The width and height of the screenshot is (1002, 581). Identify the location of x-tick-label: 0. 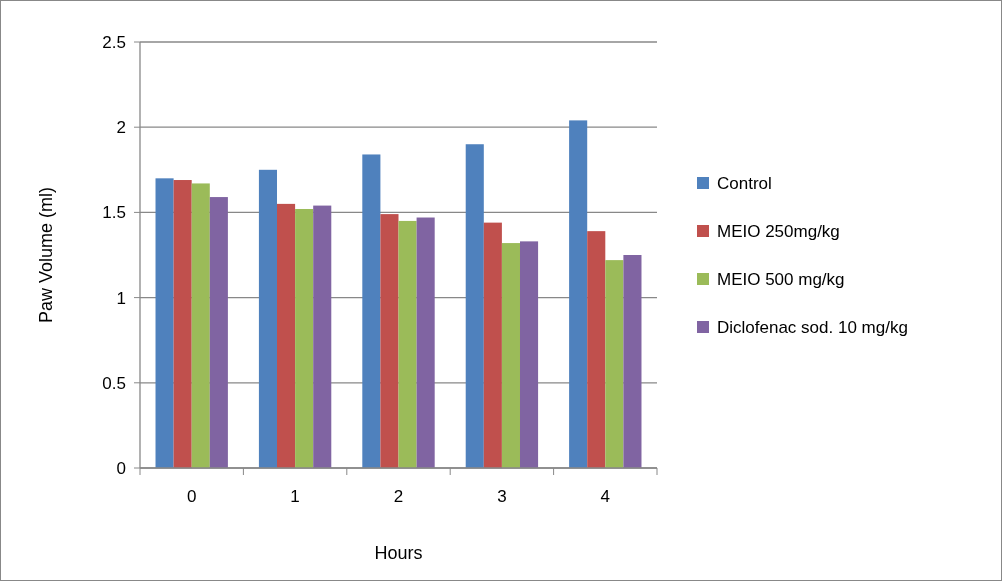
(191, 496).